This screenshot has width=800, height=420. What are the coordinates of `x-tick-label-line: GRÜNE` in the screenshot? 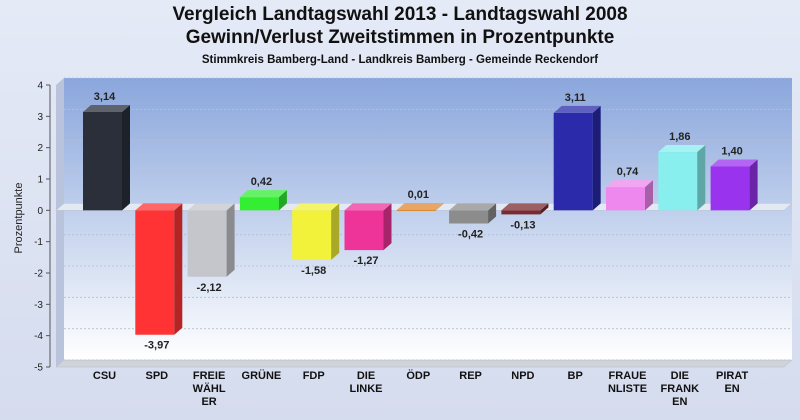 It's located at (262, 375).